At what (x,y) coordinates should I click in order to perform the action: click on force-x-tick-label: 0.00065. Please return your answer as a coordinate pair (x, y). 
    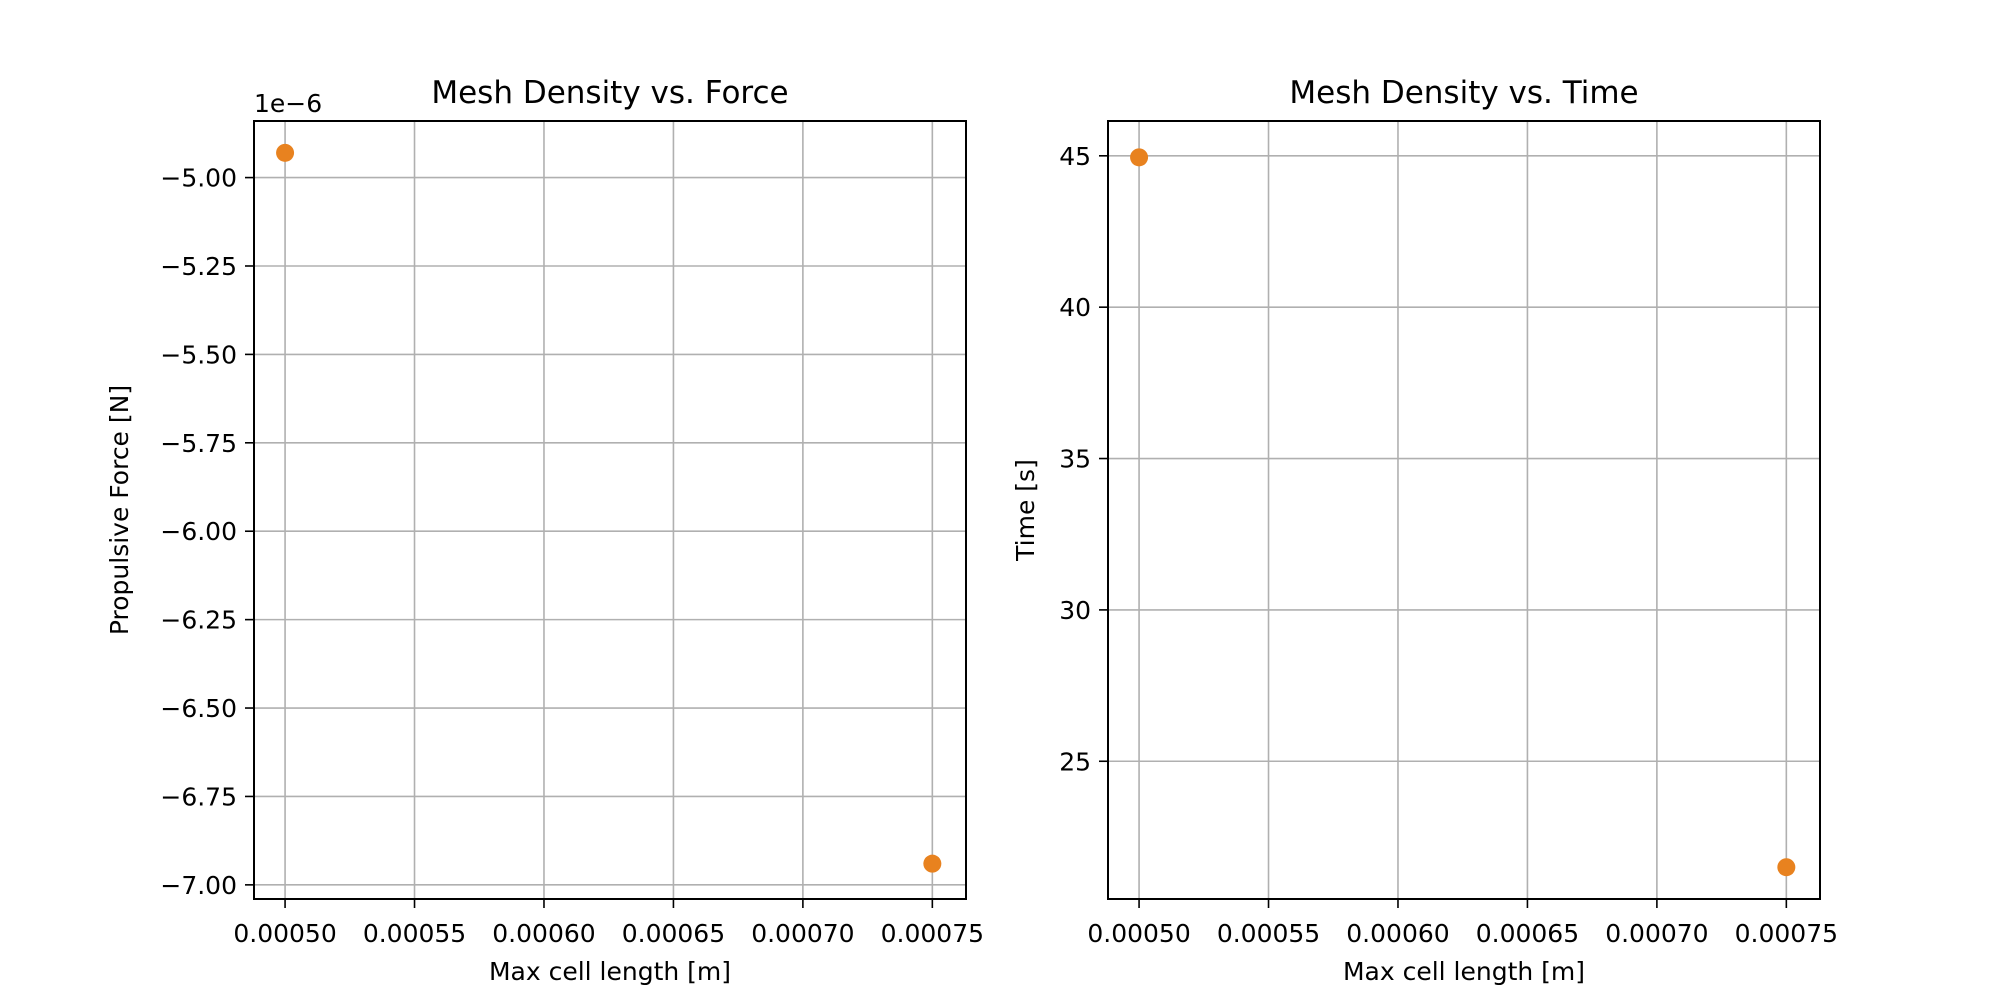
    Looking at the image, I should click on (673, 933).